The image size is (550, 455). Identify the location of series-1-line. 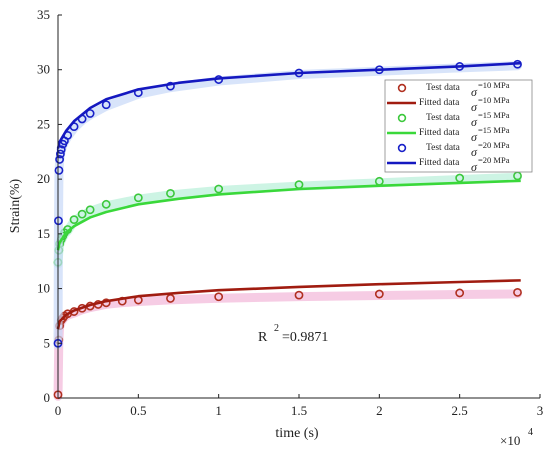
(288, 304).